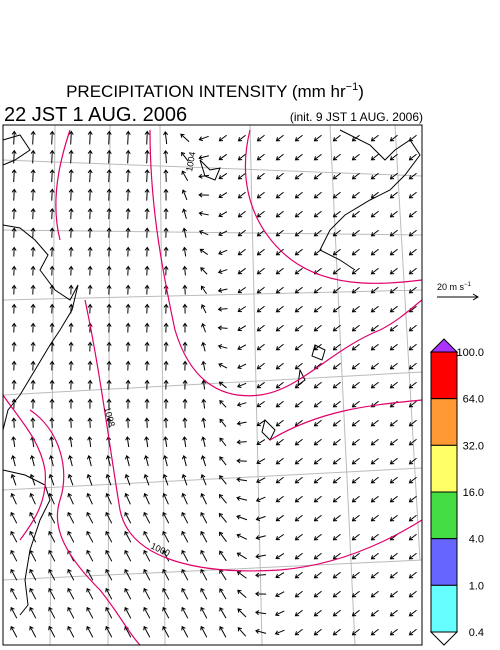 The image size is (500, 650). I want to click on coastline-west, so click(40, 327).